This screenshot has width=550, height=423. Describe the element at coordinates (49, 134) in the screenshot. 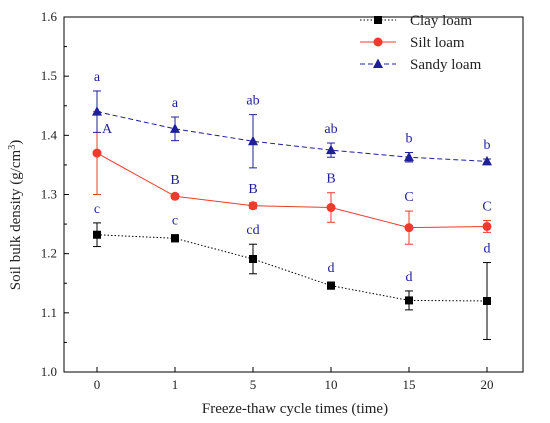

I see `y-tick-label: 1.4` at that location.